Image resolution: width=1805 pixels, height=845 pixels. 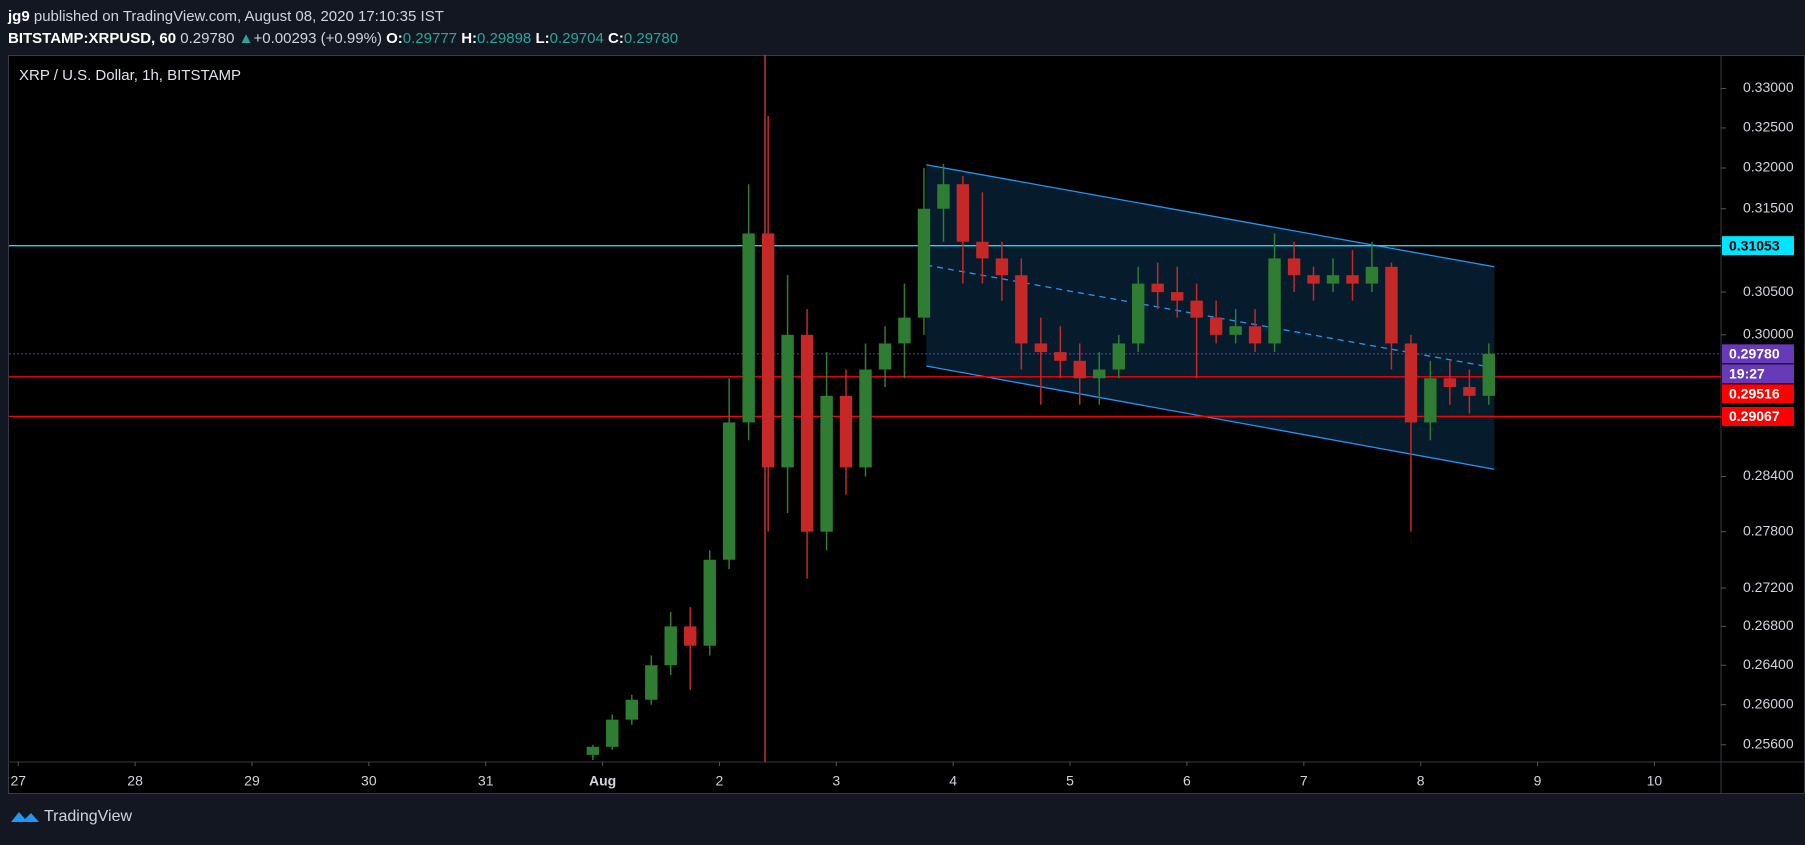 What do you see at coordinates (651, 38) in the screenshot?
I see `ohlc-value: 0.29780` at bounding box center [651, 38].